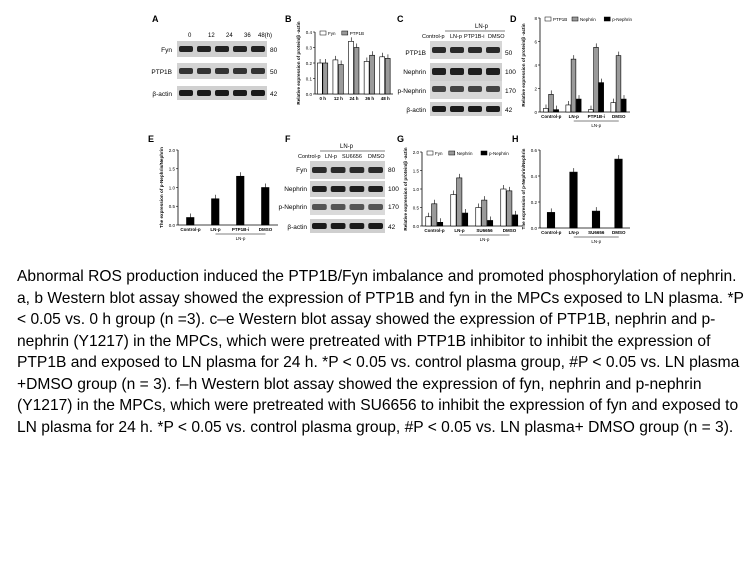  What do you see at coordinates (190, 36) in the screenshot?
I see `time-label: 0` at bounding box center [190, 36].